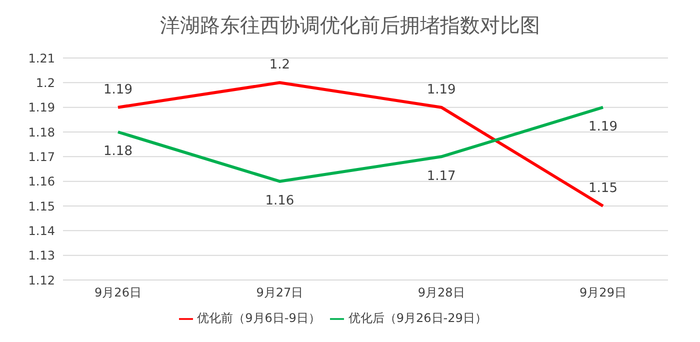 This screenshot has width=700, height=342. I want to click on data-label: 1.2, so click(279, 65).